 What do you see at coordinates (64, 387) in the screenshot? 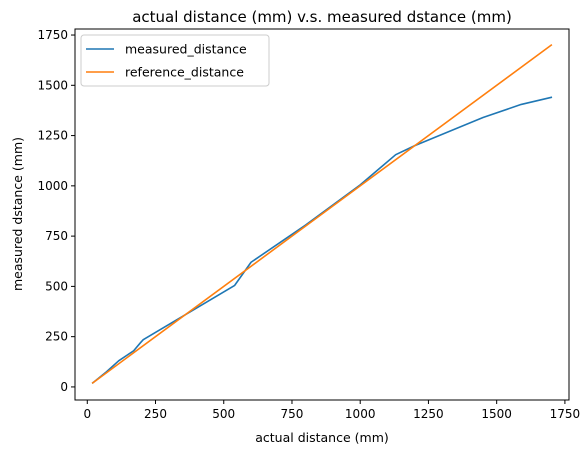
I see `y-tick-label: 0` at bounding box center [64, 387].